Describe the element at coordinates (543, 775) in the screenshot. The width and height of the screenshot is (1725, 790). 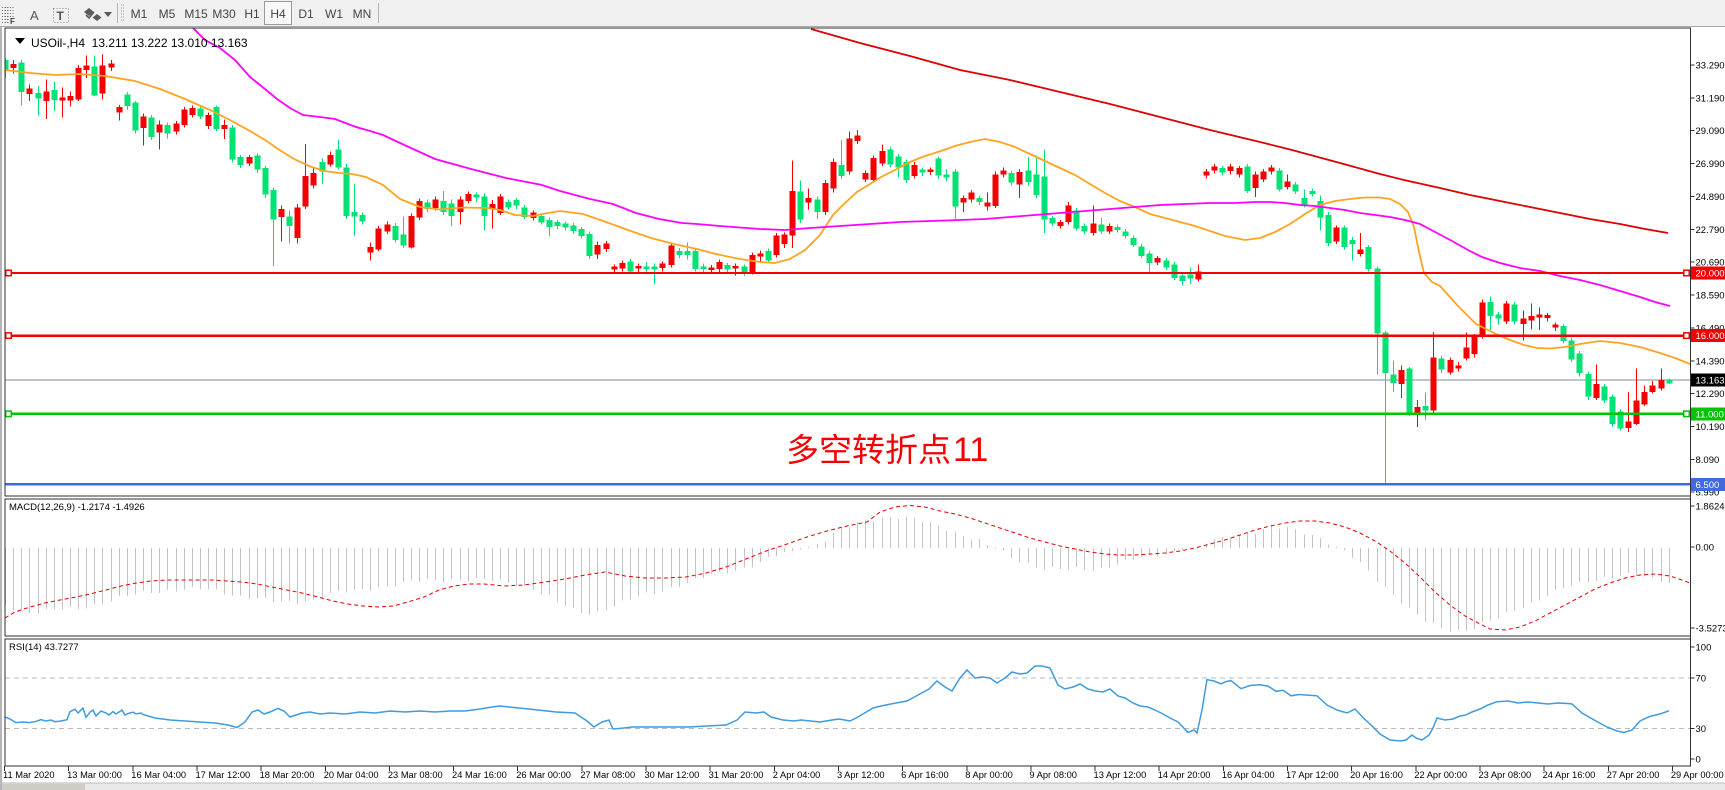
I see `svg-text: 26 Mar 00:00` at that location.